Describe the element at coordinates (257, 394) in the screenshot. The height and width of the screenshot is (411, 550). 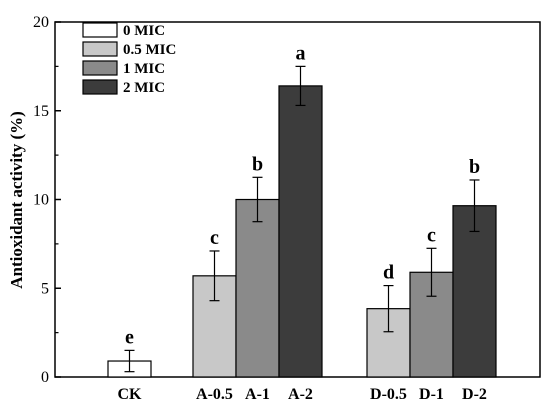
I see `x-tick-label: A-1` at that location.